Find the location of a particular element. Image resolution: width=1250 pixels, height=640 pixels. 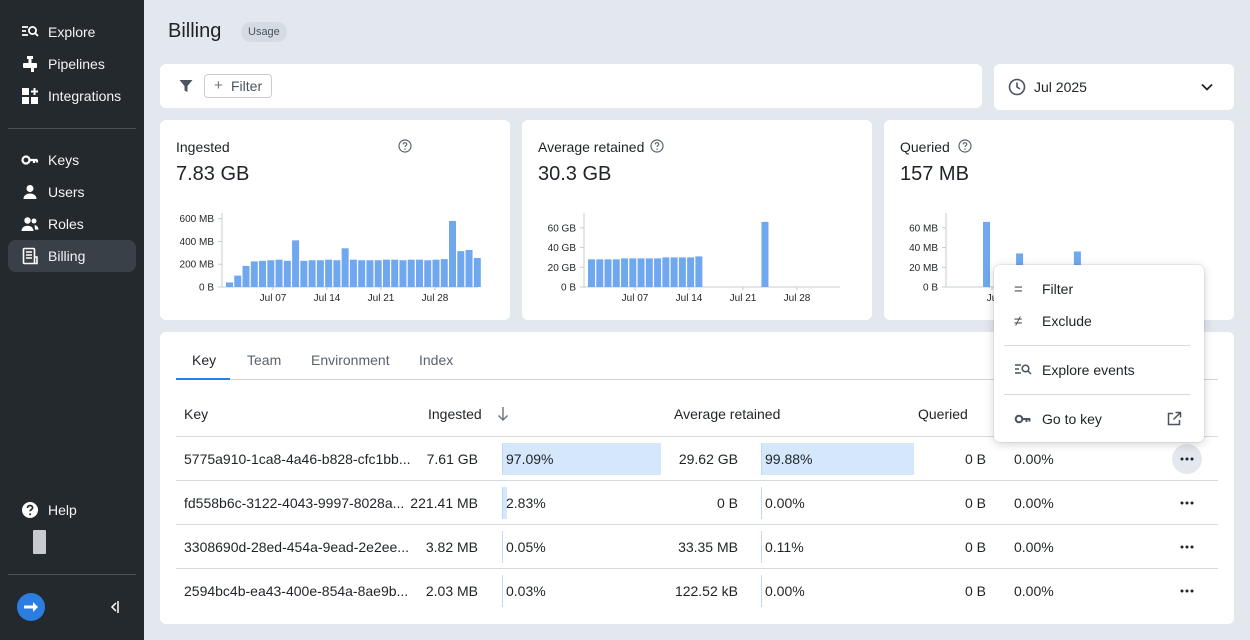

menu-item-go-to-key: Go to key is located at coordinates (1099, 419).